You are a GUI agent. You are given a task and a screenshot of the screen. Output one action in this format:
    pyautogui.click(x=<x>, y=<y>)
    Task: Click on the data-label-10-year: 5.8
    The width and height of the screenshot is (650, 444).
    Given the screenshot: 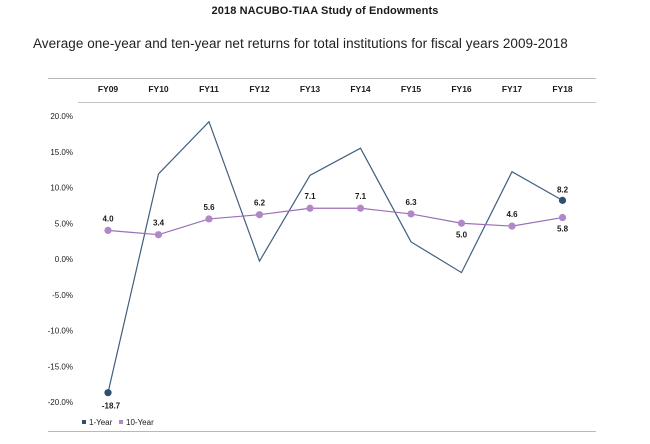 What is the action you would take?
    pyautogui.click(x=563, y=229)
    